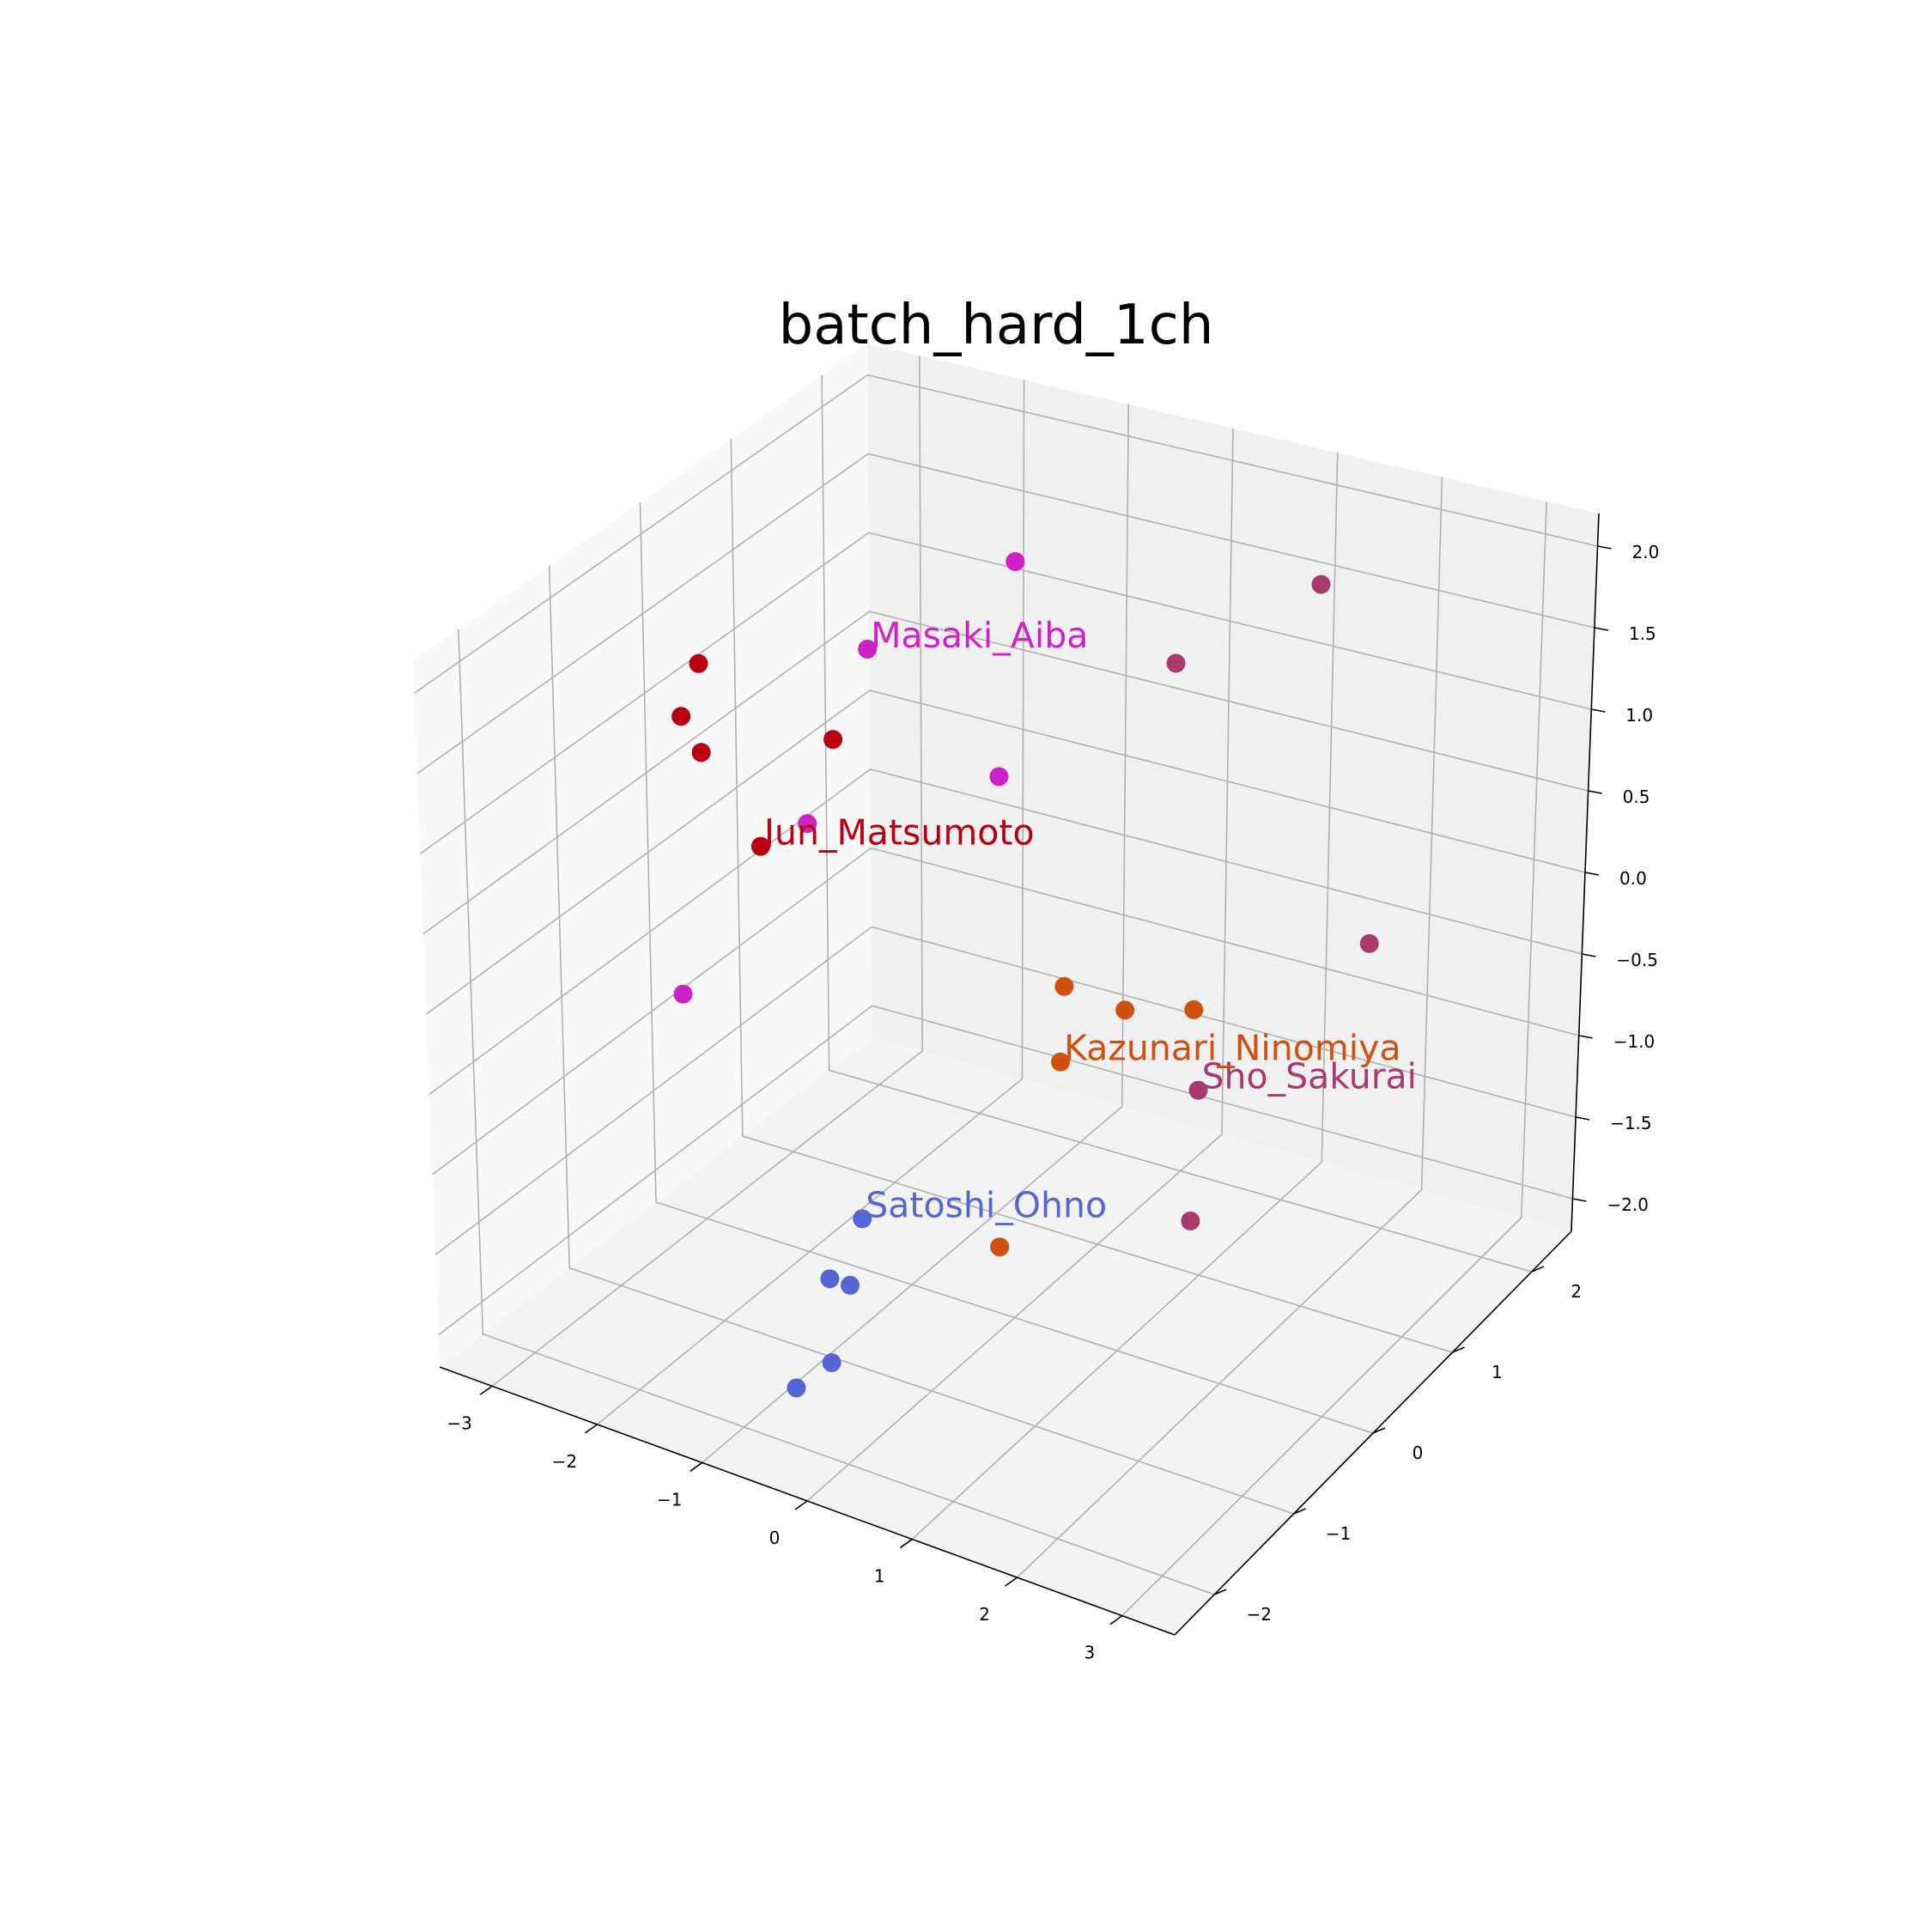  Describe the element at coordinates (1636, 797) in the screenshot. I see `z-tick-label: 0.5` at that location.